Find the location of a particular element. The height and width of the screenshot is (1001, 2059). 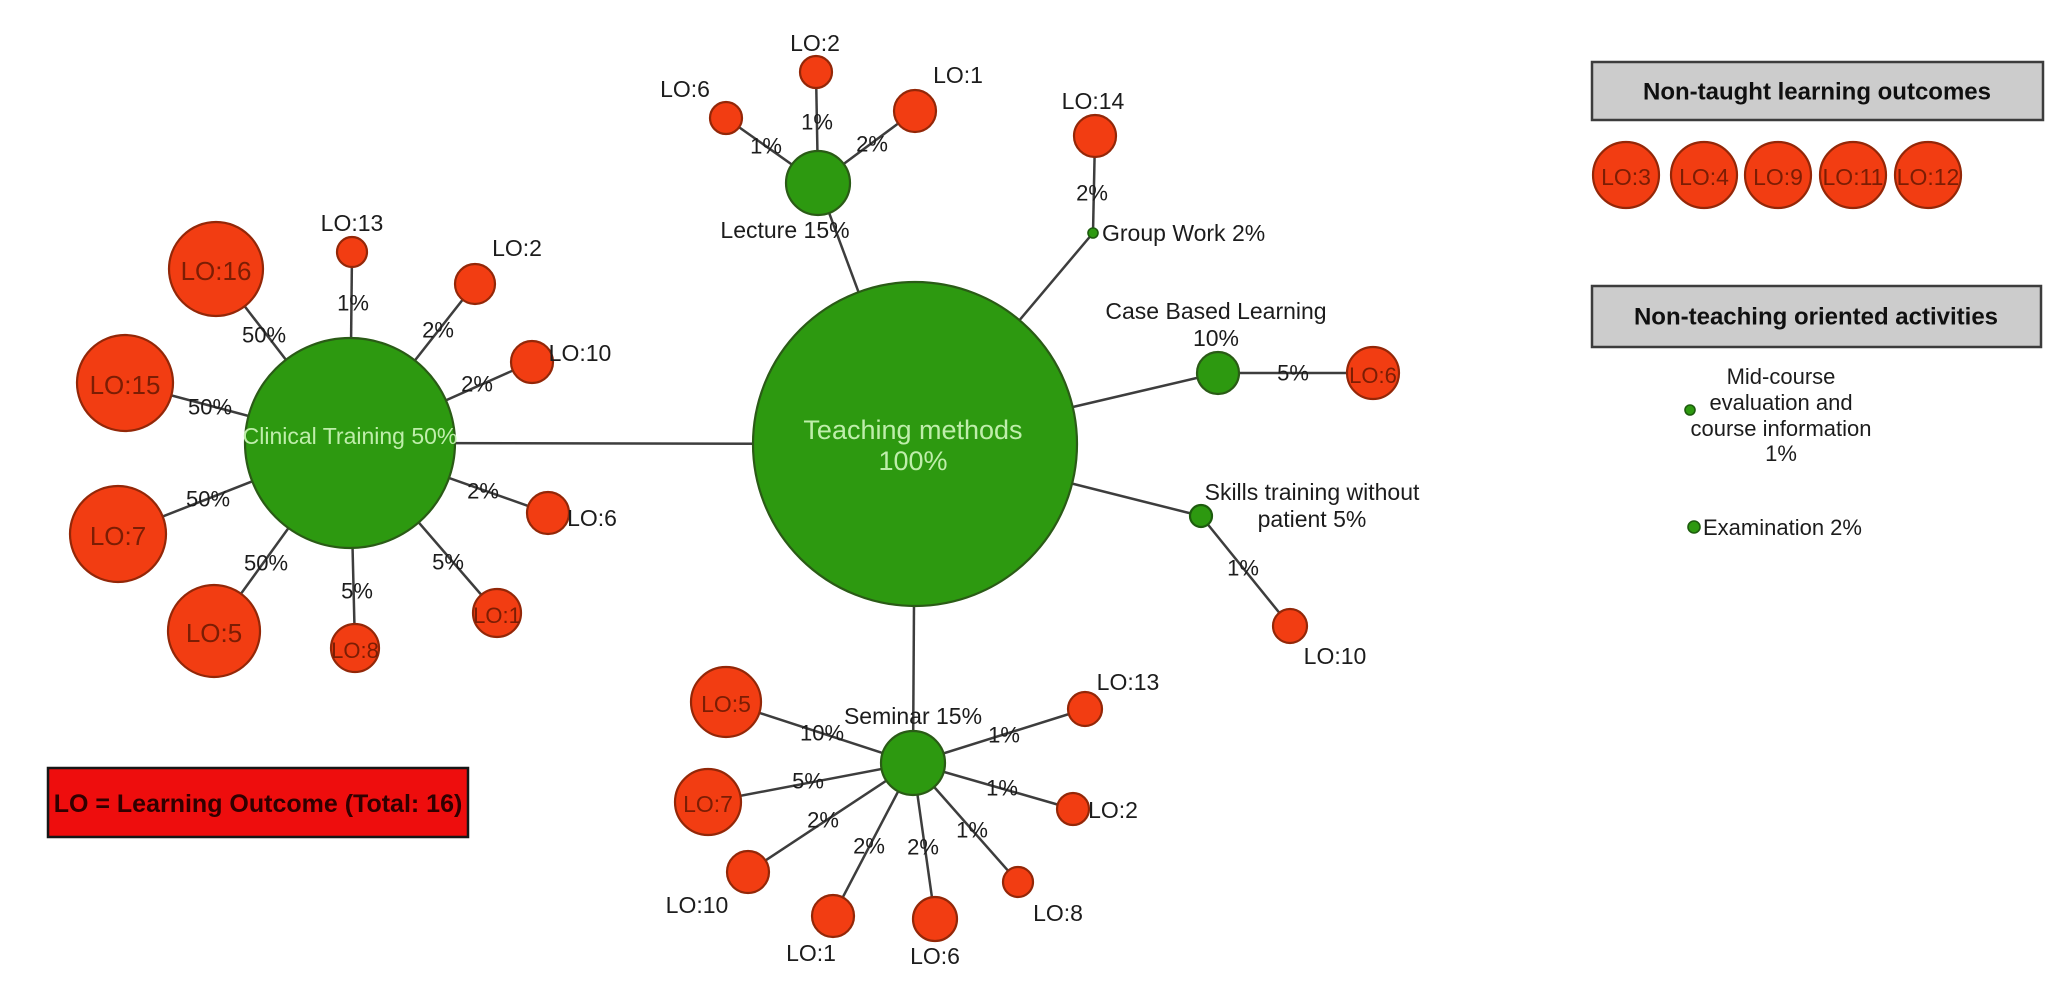

lo-abbreviation-legend-box is located at coordinates (258, 802).